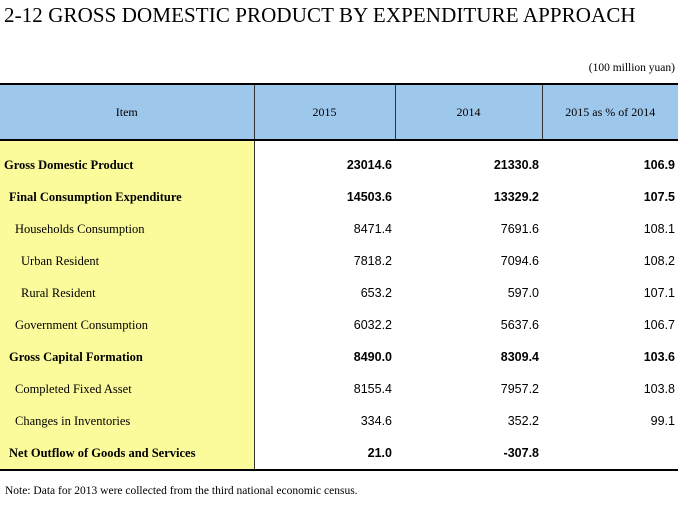 The width and height of the screenshot is (678, 508). Describe the element at coordinates (519, 357) in the screenshot. I see `row-value-2014: 8309.4` at that location.